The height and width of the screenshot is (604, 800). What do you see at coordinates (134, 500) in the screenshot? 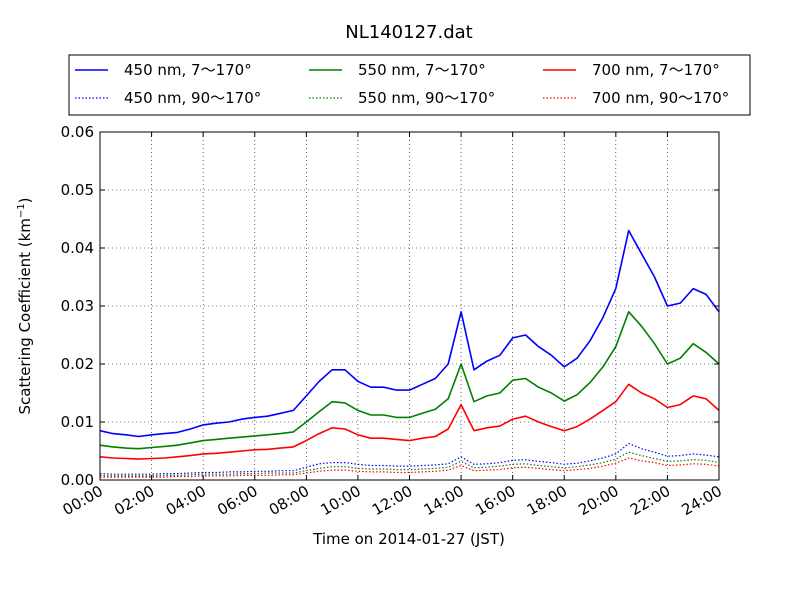
I see `x-tick-label: 02:00` at bounding box center [134, 500].